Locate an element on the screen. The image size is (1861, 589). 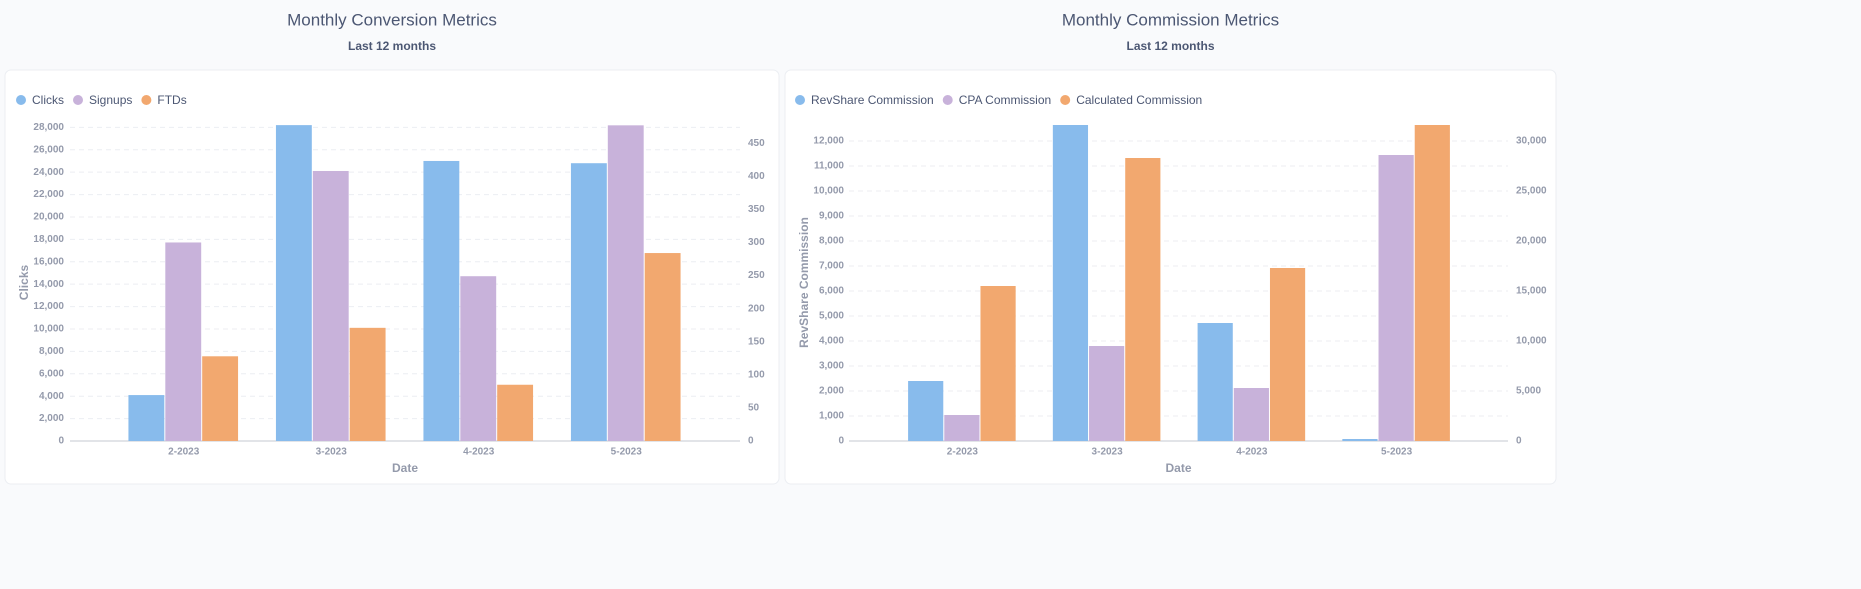
y2-tick-label: 20,000 is located at coordinates (1531, 241).